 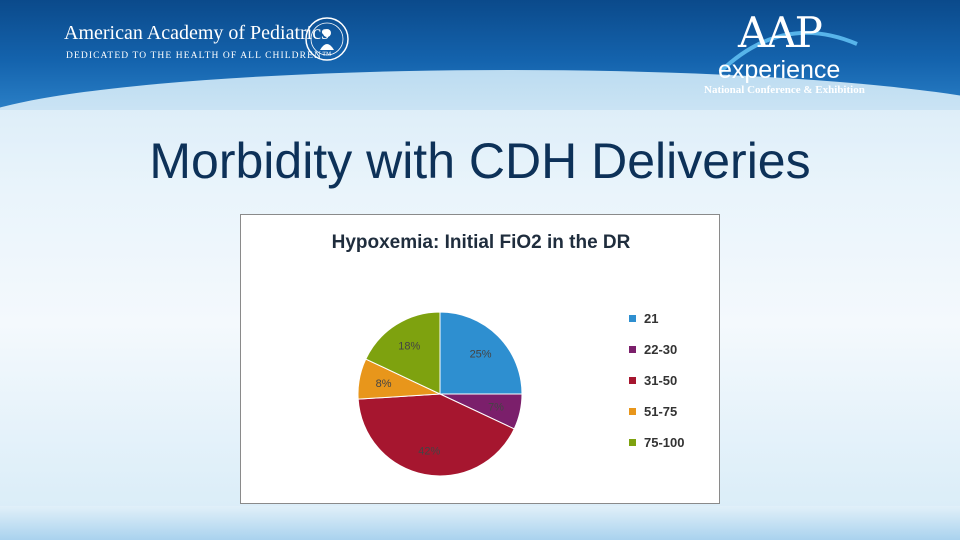 I want to click on legend-label: 75-100, so click(x=664, y=442).